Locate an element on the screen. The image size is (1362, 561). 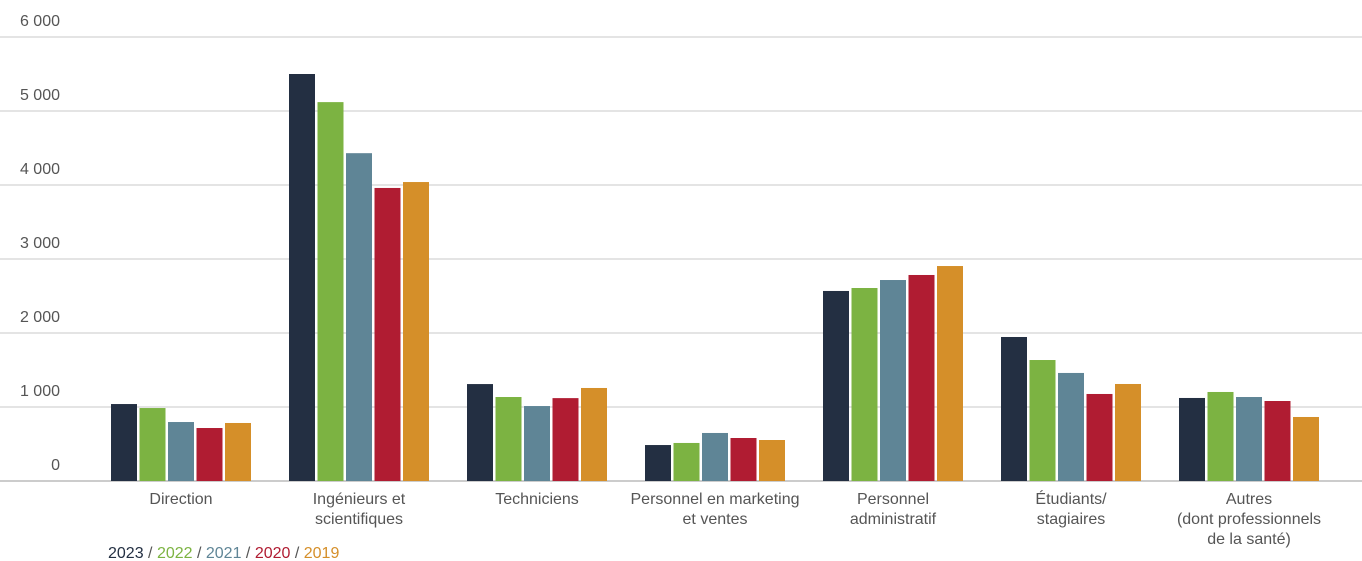
x-tick-label-line: Techniciens is located at coordinates (537, 499).